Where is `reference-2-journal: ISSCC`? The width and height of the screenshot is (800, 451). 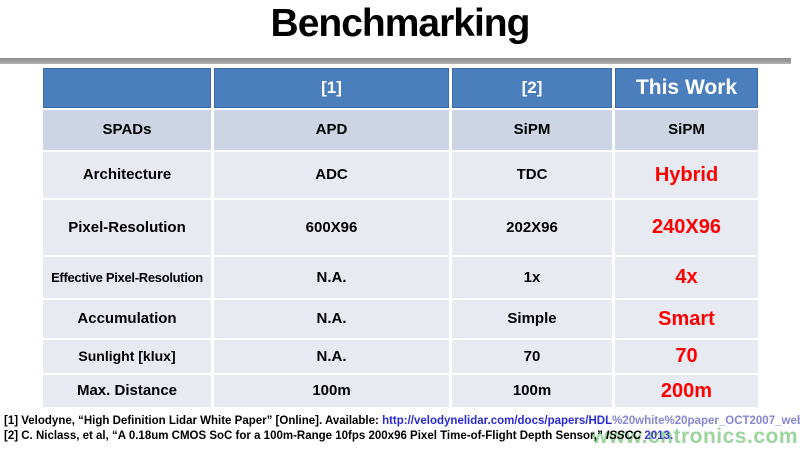 reference-2-journal: ISSCC is located at coordinates (624, 435).